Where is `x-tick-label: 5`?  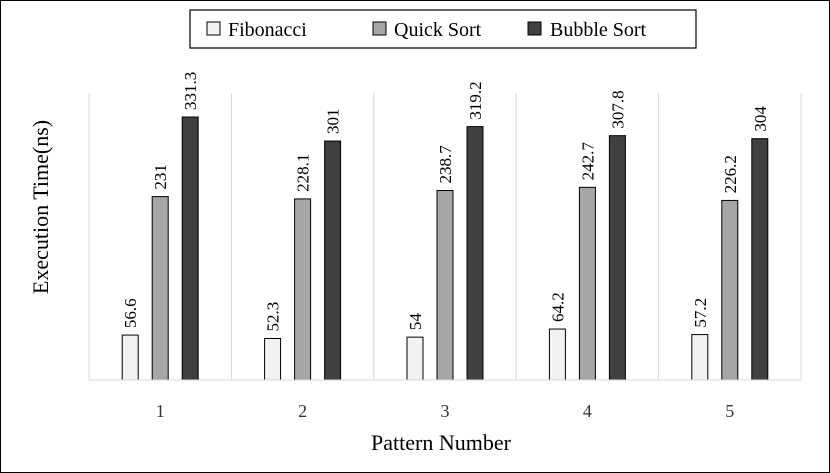 x-tick-label: 5 is located at coordinates (729, 411).